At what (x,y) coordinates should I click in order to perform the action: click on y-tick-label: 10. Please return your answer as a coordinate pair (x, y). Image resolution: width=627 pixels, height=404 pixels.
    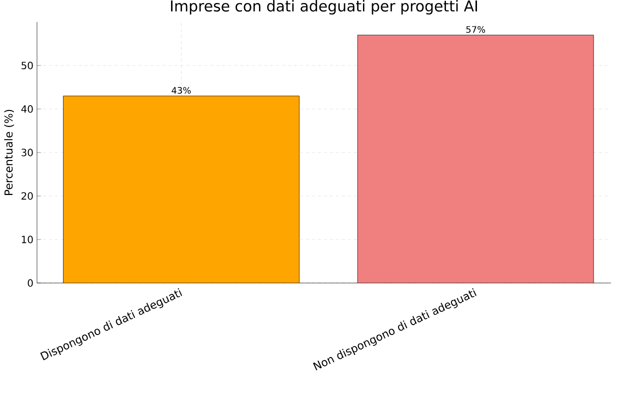
    Looking at the image, I should click on (27, 240).